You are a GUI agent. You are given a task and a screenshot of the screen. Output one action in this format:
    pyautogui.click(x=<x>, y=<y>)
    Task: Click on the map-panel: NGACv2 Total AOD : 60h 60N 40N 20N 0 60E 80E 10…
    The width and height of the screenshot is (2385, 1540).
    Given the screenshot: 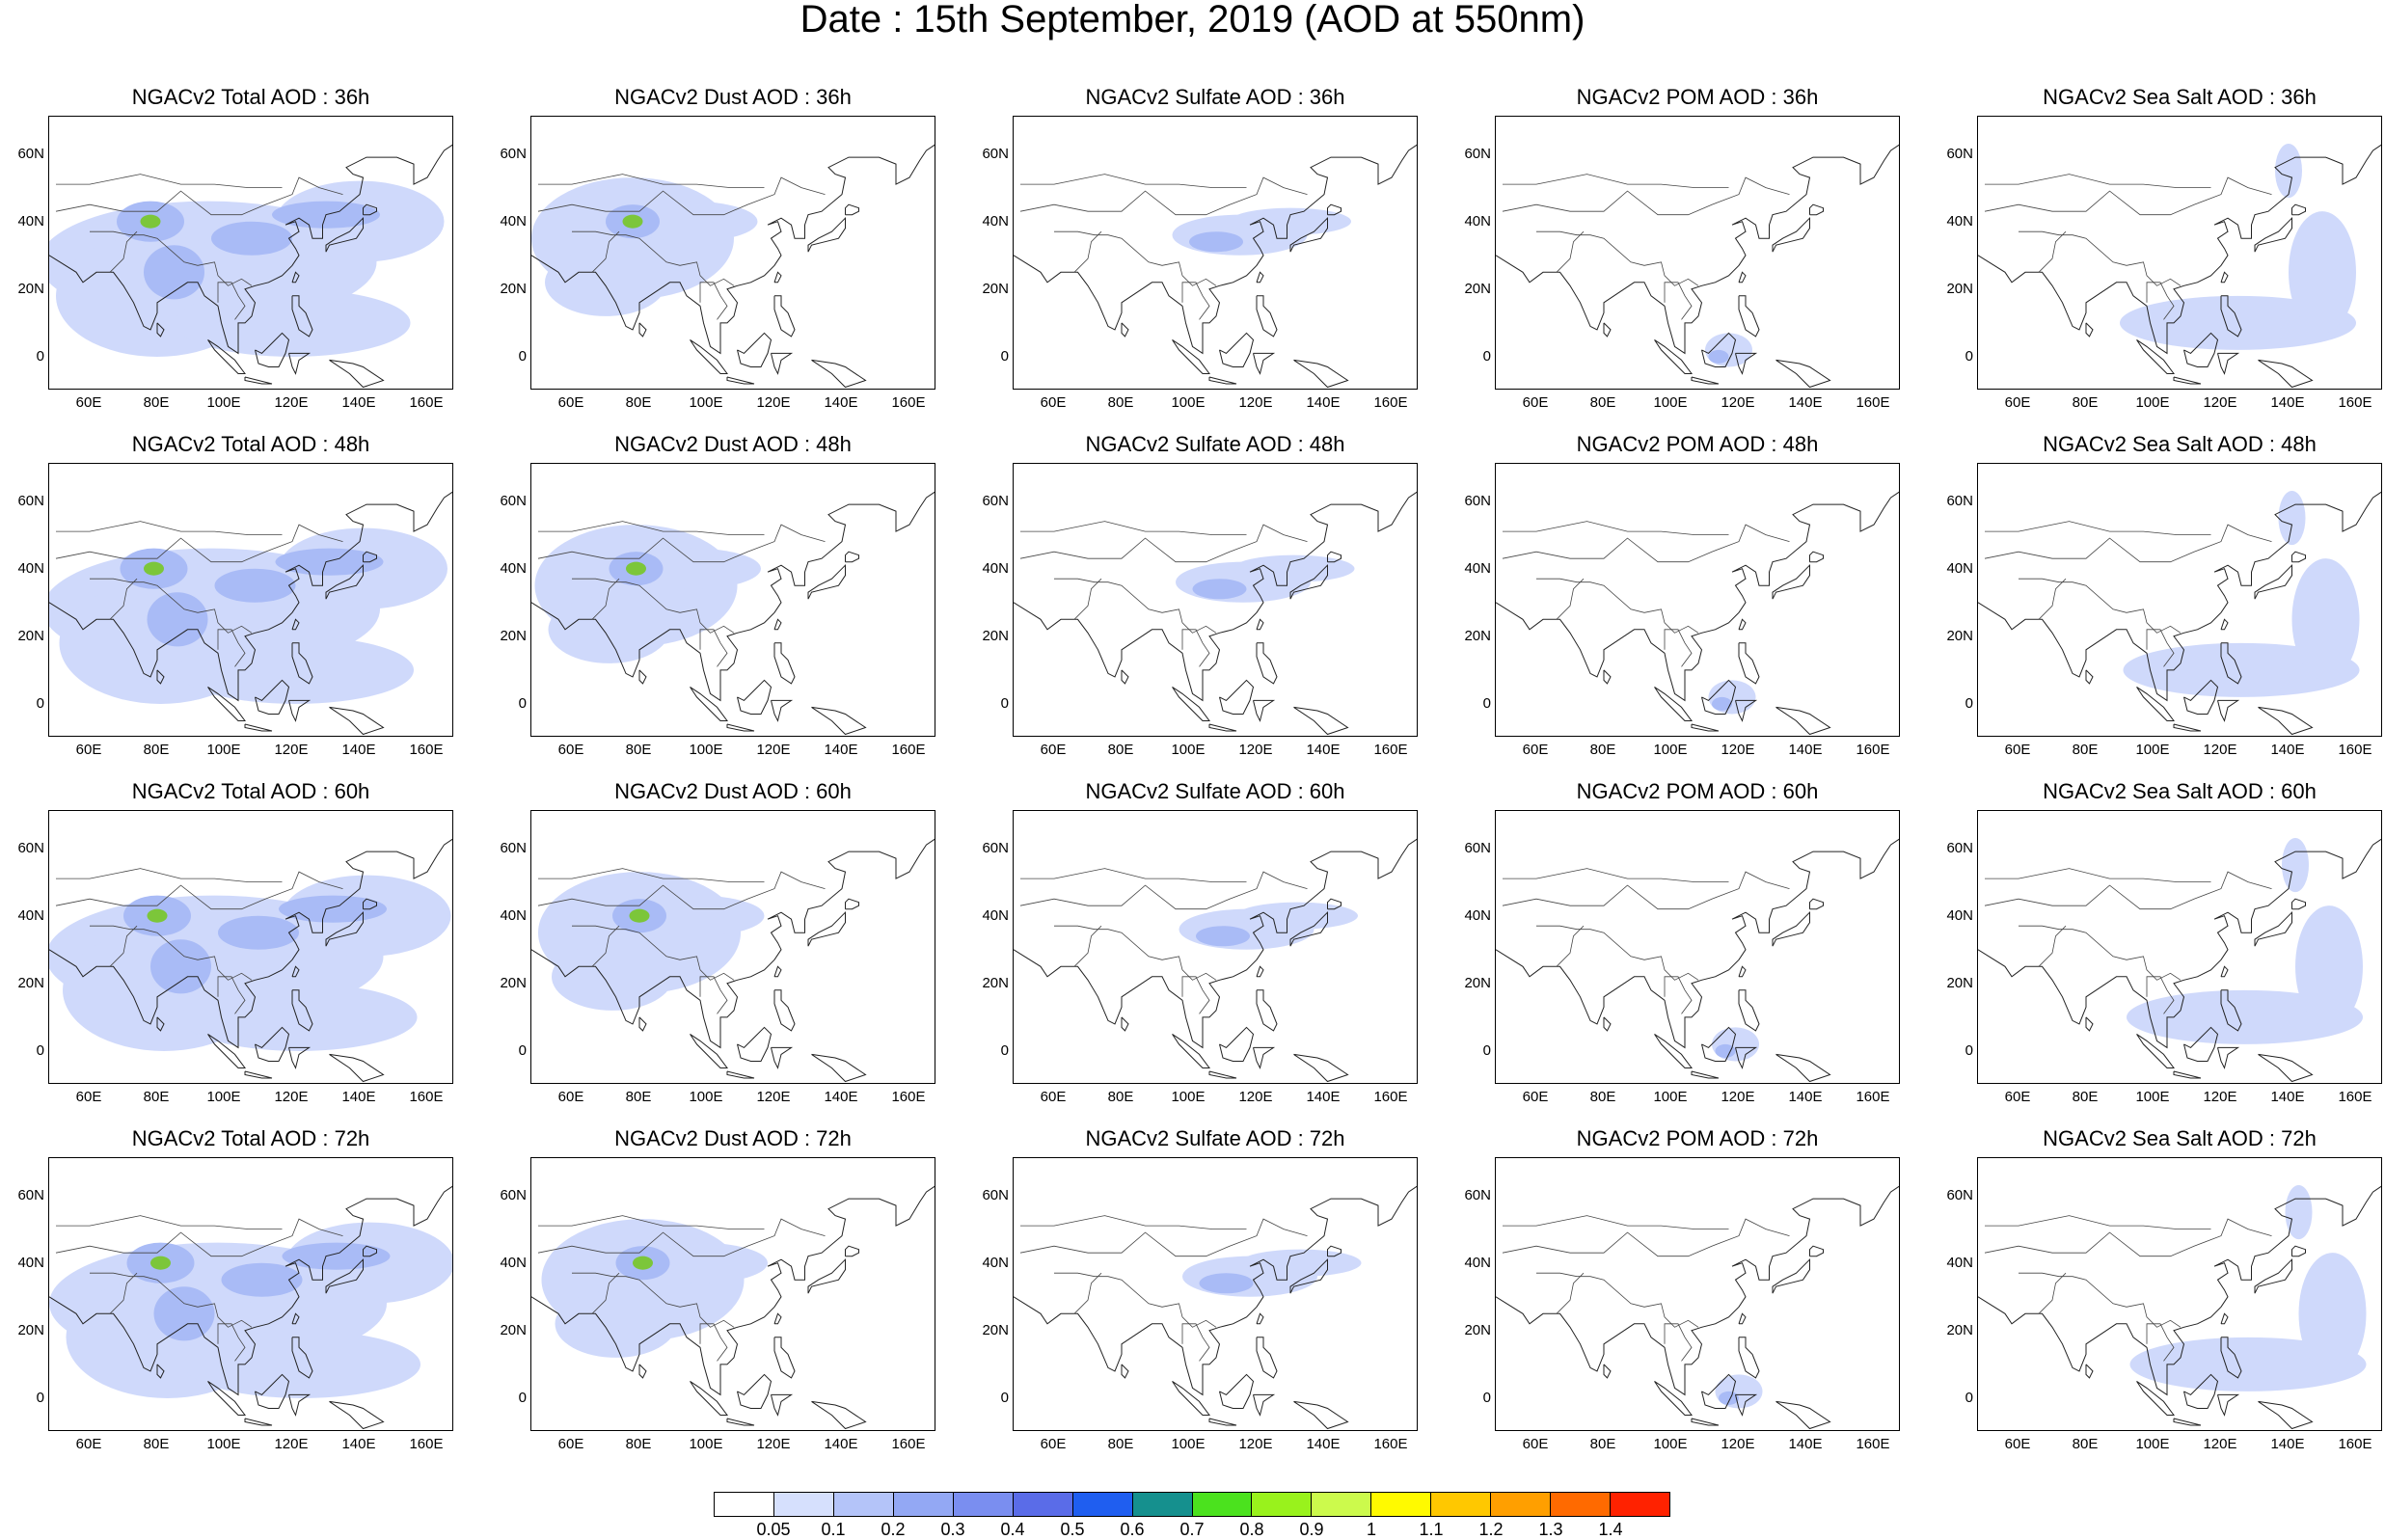 What is the action you would take?
    pyautogui.click(x=241, y=943)
    